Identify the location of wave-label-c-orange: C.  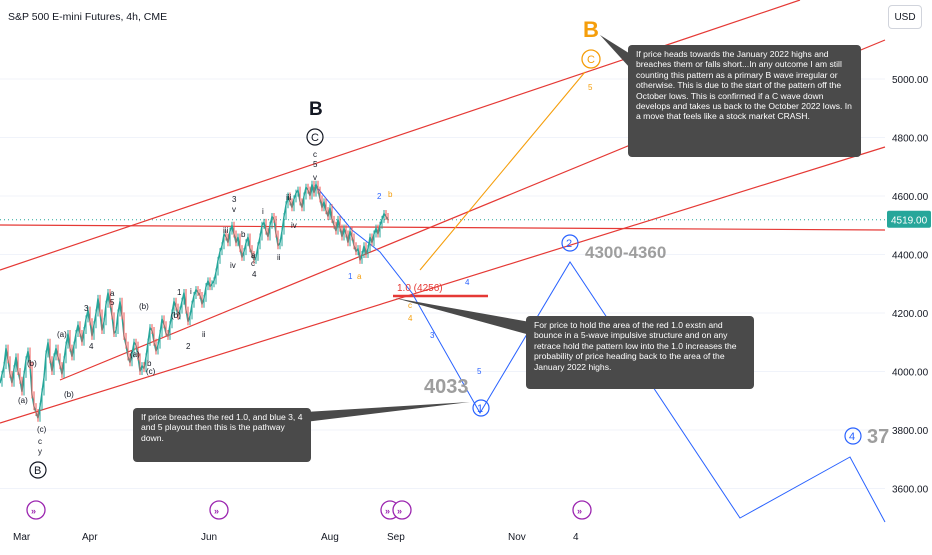
(591, 60).